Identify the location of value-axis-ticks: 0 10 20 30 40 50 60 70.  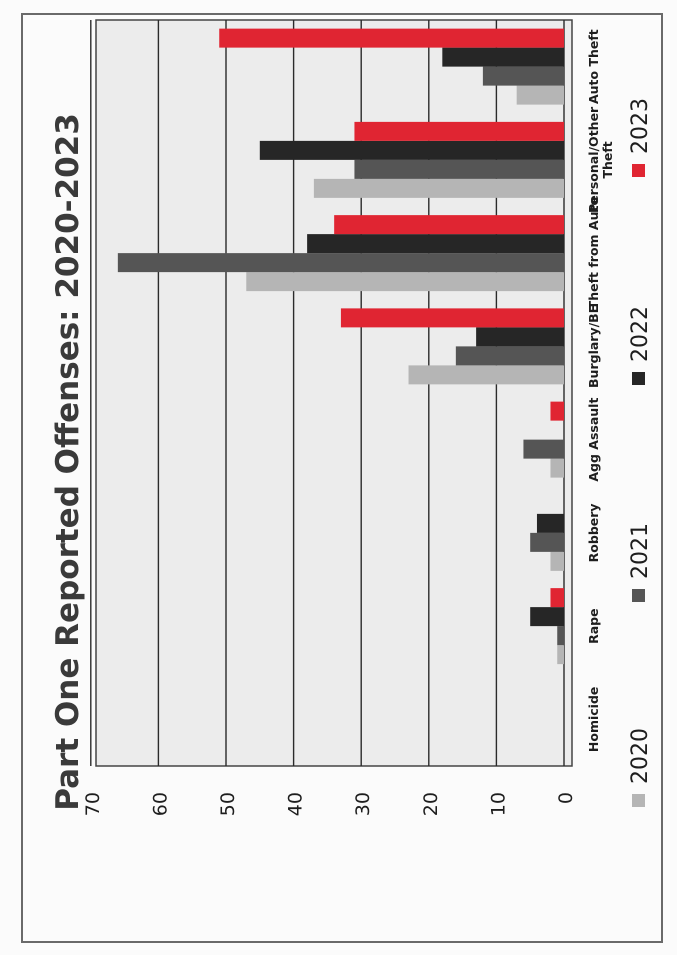
(329, 804).